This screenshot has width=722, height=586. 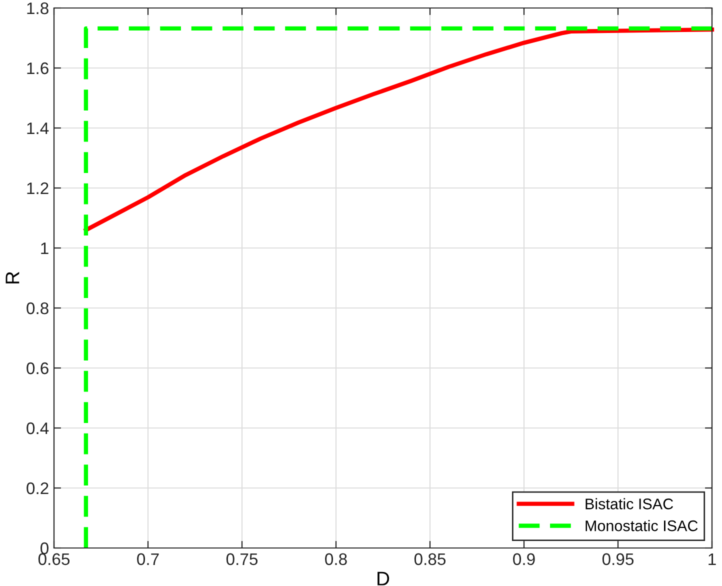 What do you see at coordinates (384, 579) in the screenshot?
I see `x-axis-title: D` at bounding box center [384, 579].